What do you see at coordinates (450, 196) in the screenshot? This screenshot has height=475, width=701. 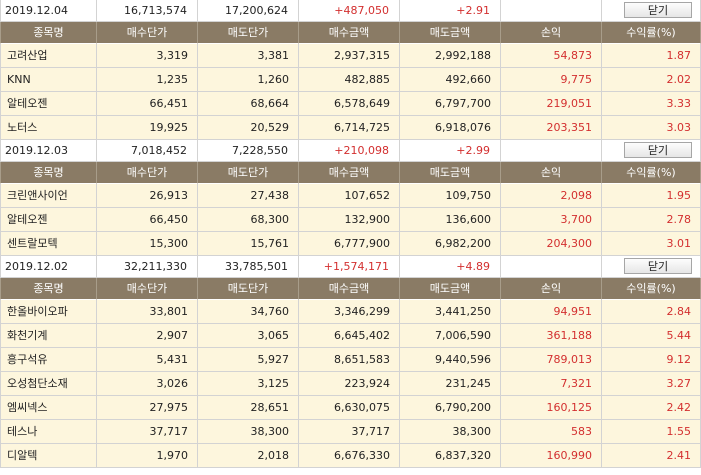 I see `cell-sell-amount: 109,750` at bounding box center [450, 196].